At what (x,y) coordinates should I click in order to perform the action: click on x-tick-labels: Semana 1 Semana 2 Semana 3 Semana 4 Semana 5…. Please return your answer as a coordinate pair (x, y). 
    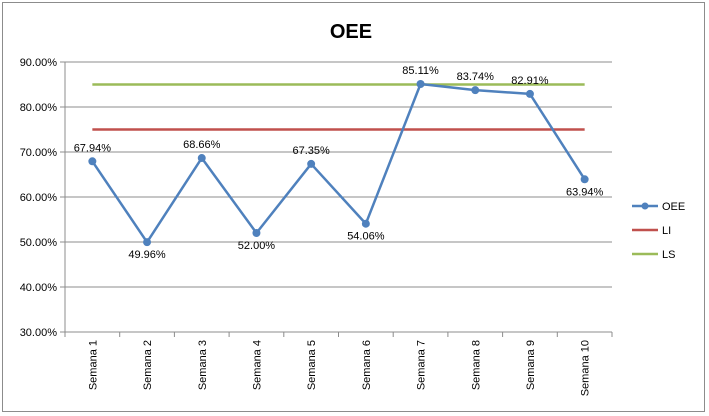
    Looking at the image, I should click on (339, 368).